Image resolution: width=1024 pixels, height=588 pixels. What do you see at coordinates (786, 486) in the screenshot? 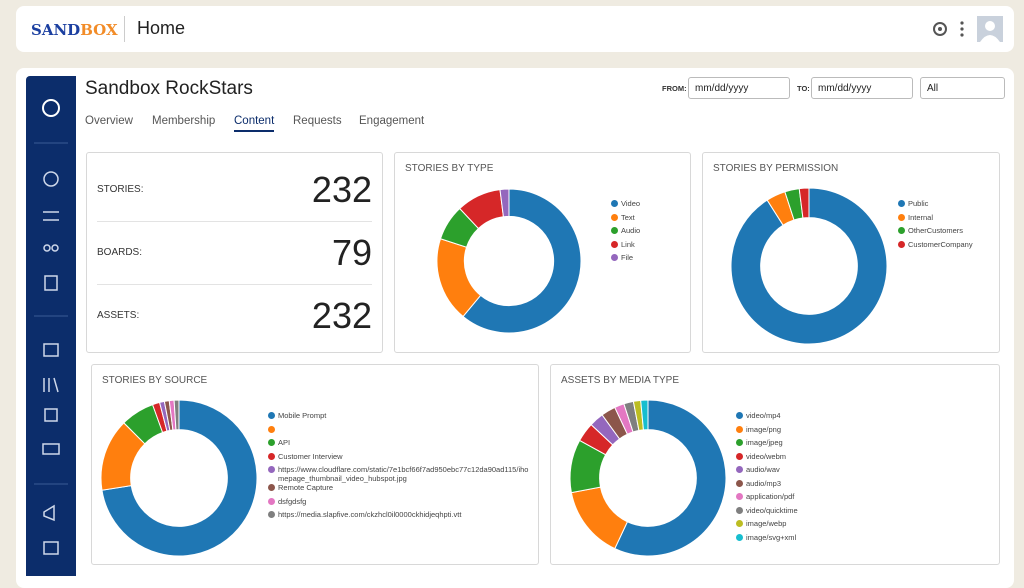
I see `legend-item: audio/mp3` at bounding box center [786, 486].